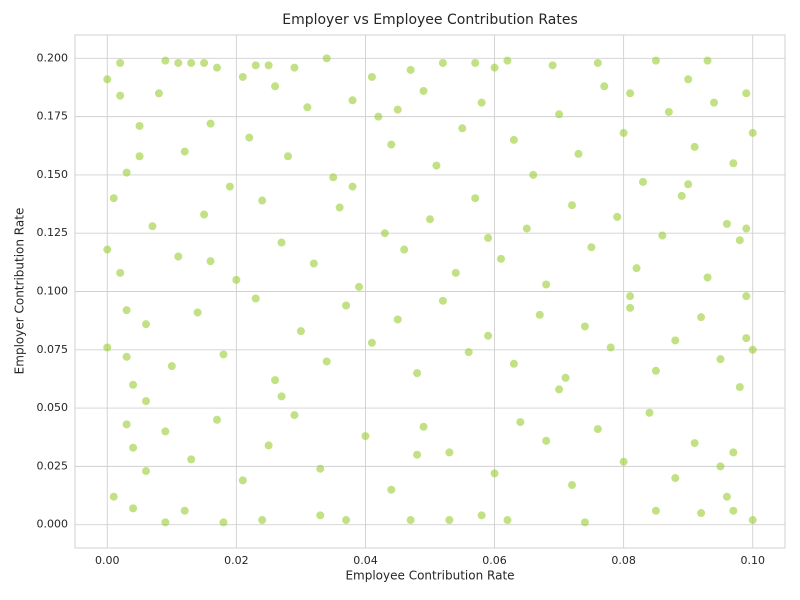 Image resolution: width=800 pixels, height=600 pixels. Describe the element at coordinates (236, 560) in the screenshot. I see `x-tick-label: 0.02` at that location.